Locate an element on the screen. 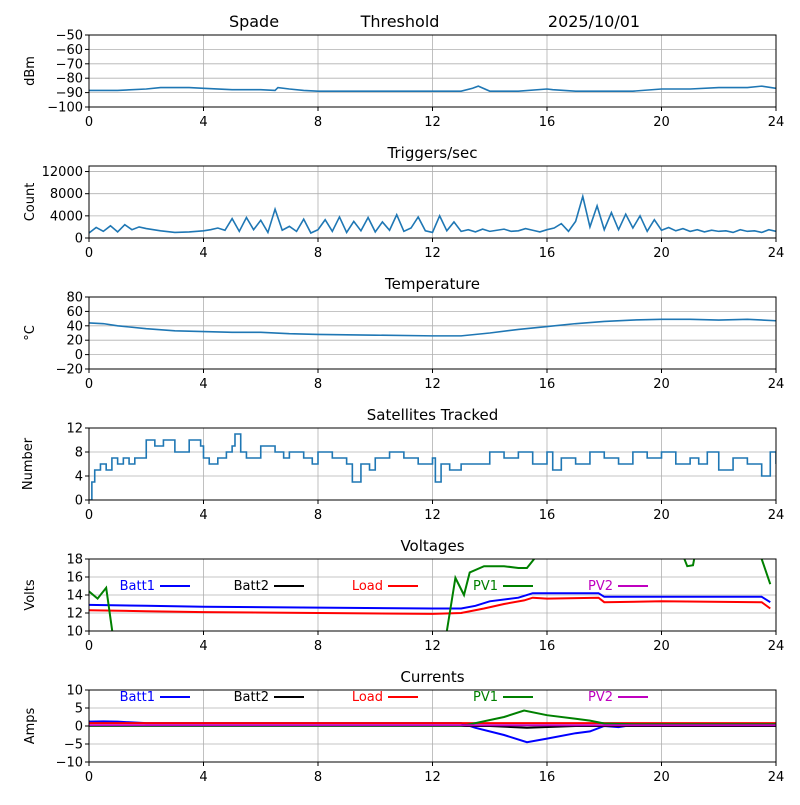 Image resolution: width=800 pixels, height=805 pixels. subplot-title: Temperature is located at coordinates (432, 284).